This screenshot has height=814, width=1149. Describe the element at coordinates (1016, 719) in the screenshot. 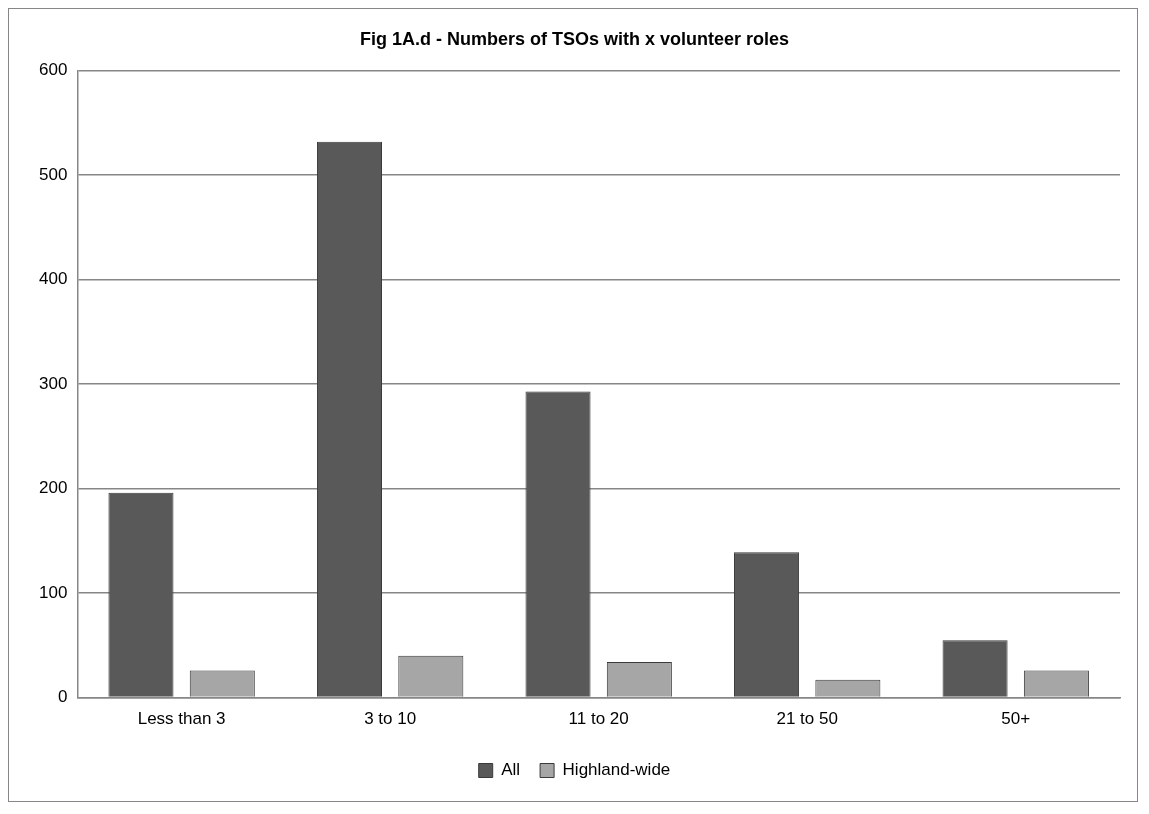

I see `x-tick-label: 50+` at that location.